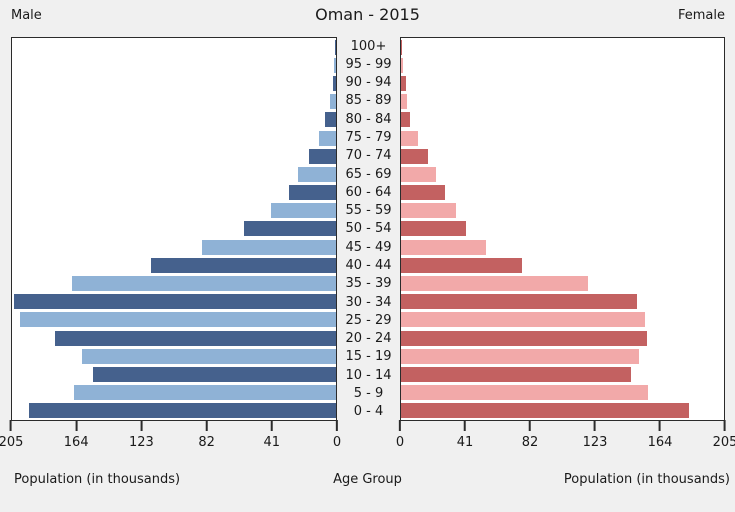  What do you see at coordinates (565, 438) in the screenshot?
I see `female-x-axis: 0 41 82 123 164 205` at bounding box center [565, 438].